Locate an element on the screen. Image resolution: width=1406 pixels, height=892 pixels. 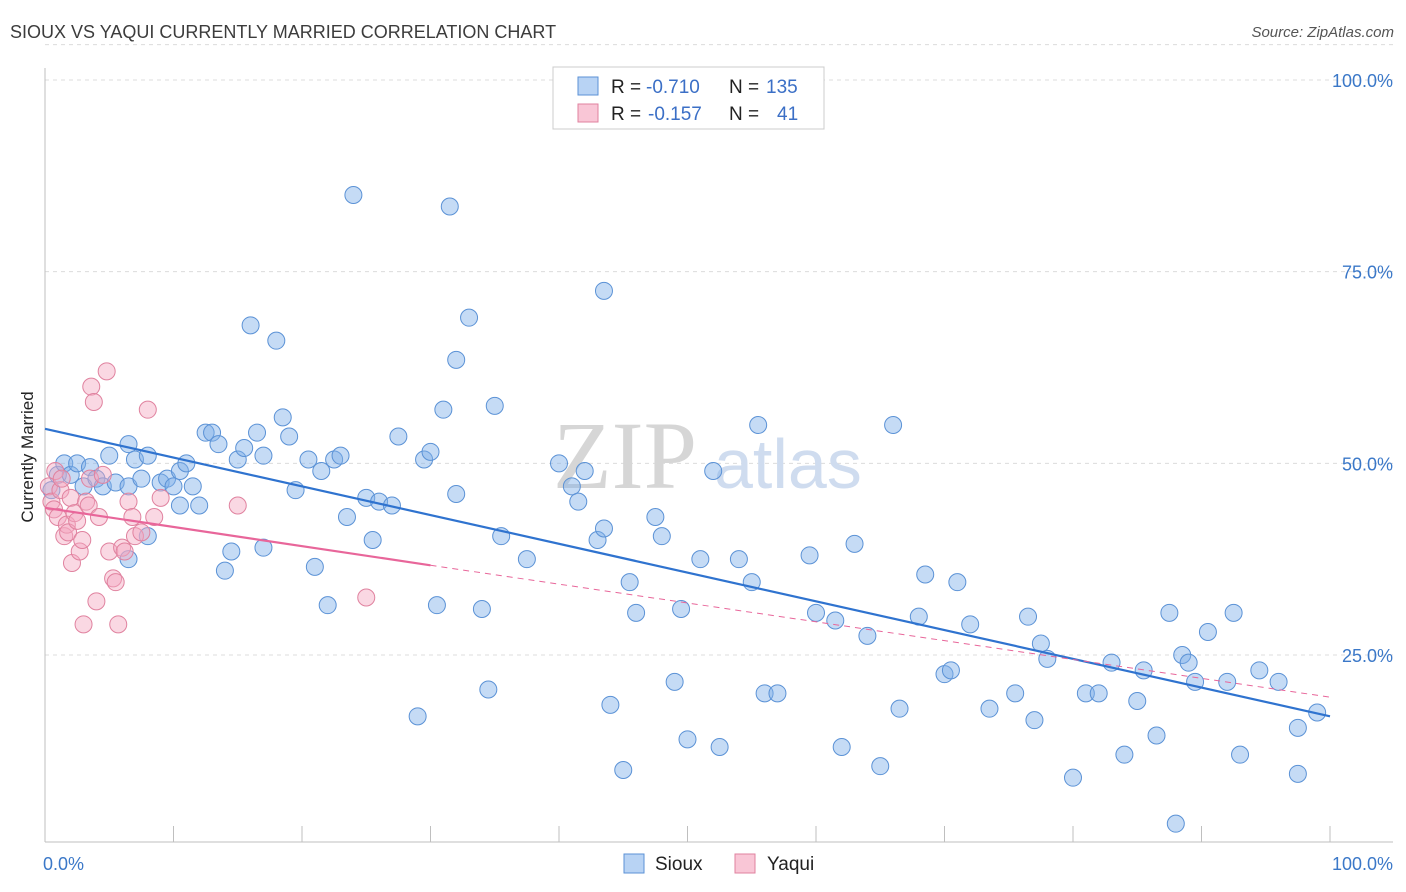
stats-legend: R = -0.710 N = 135 R = -0.157 N = 41 is located at coordinates (688, 98).